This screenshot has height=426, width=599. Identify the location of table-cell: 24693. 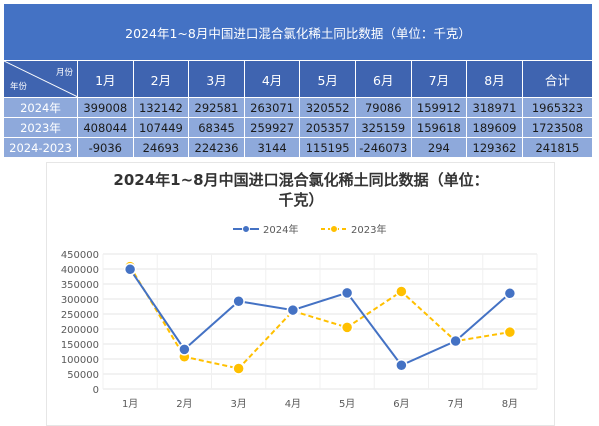
(161, 147).